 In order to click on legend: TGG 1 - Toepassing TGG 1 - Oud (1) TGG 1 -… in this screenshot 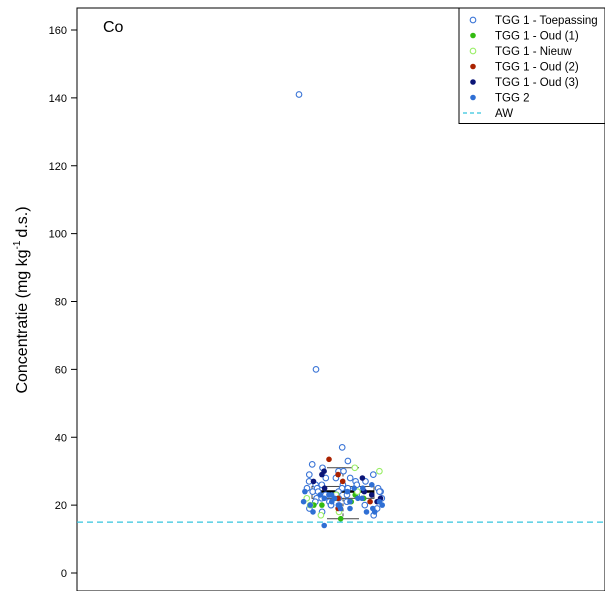, I will do `click(531, 65)`.